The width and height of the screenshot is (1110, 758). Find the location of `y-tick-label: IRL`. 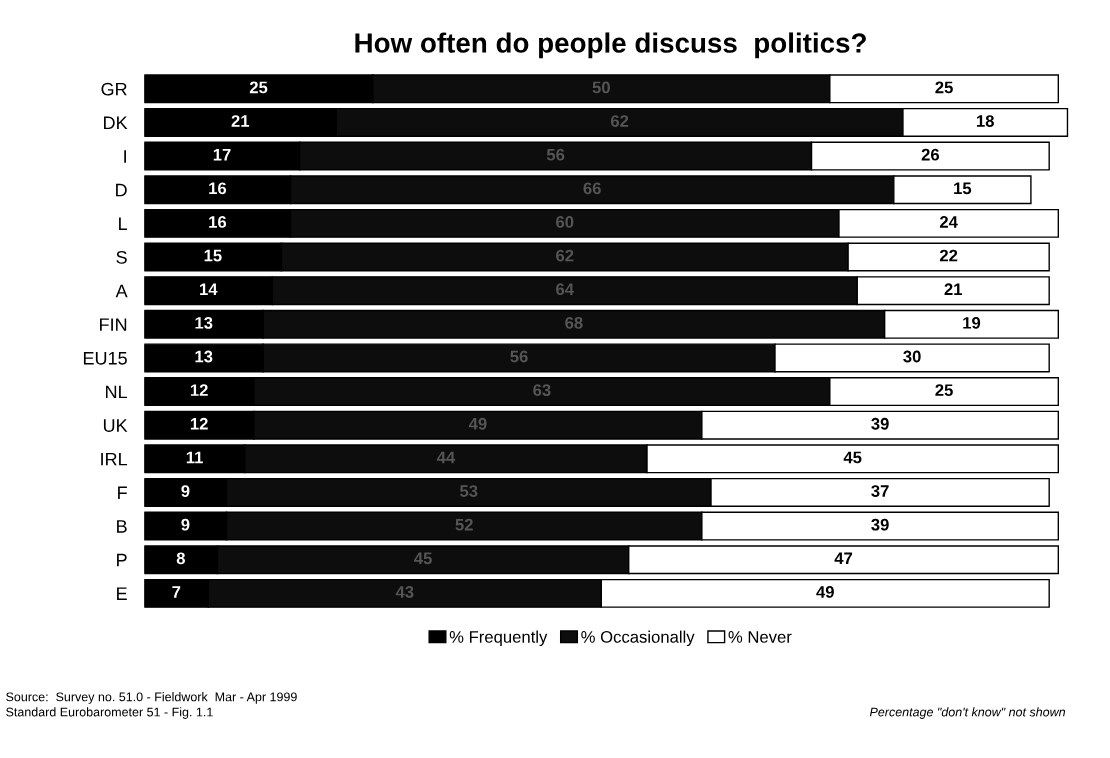

y-tick-label: IRL is located at coordinates (114, 459).